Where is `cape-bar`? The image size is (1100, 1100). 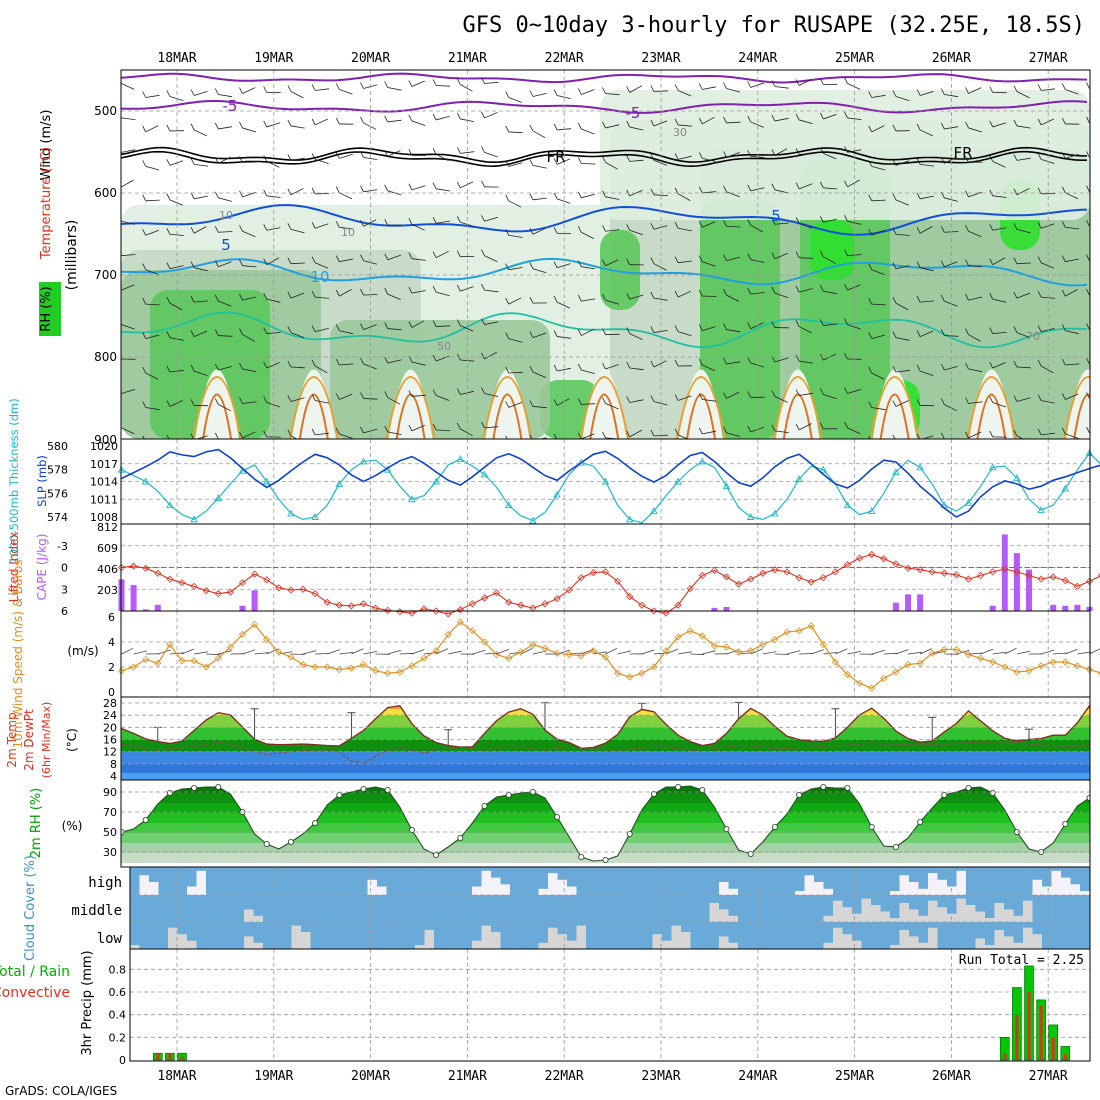 cape-bar is located at coordinates (895, 606).